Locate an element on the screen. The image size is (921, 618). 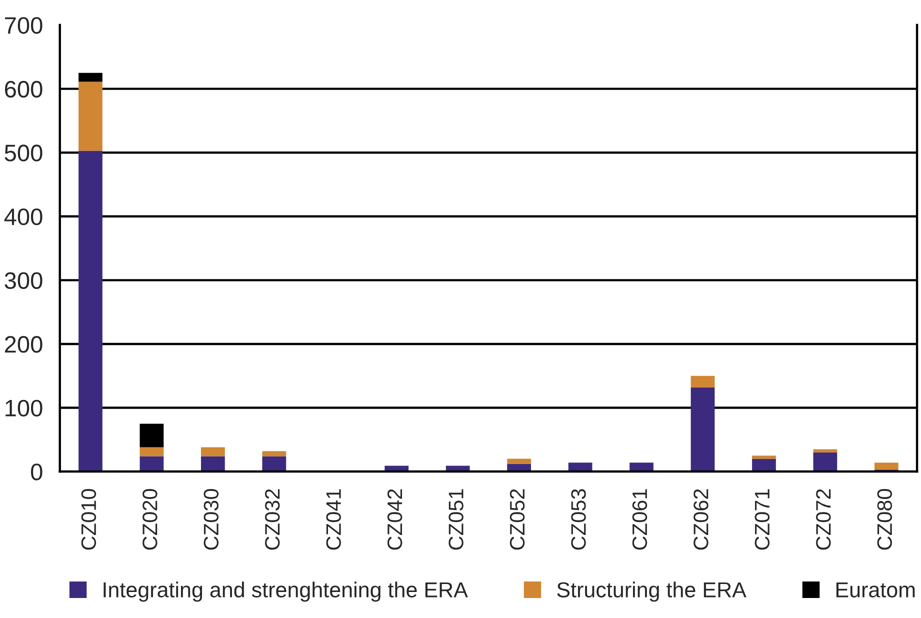
x-tick-label: CZ032 is located at coordinates (272, 519).